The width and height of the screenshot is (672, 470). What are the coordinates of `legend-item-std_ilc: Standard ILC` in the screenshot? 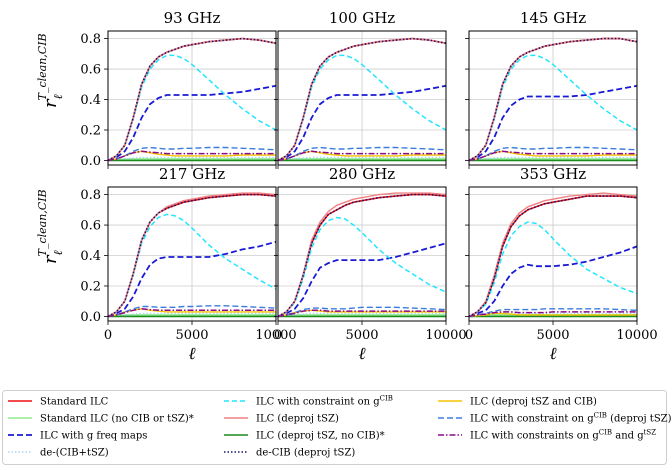 It's located at (58, 402).